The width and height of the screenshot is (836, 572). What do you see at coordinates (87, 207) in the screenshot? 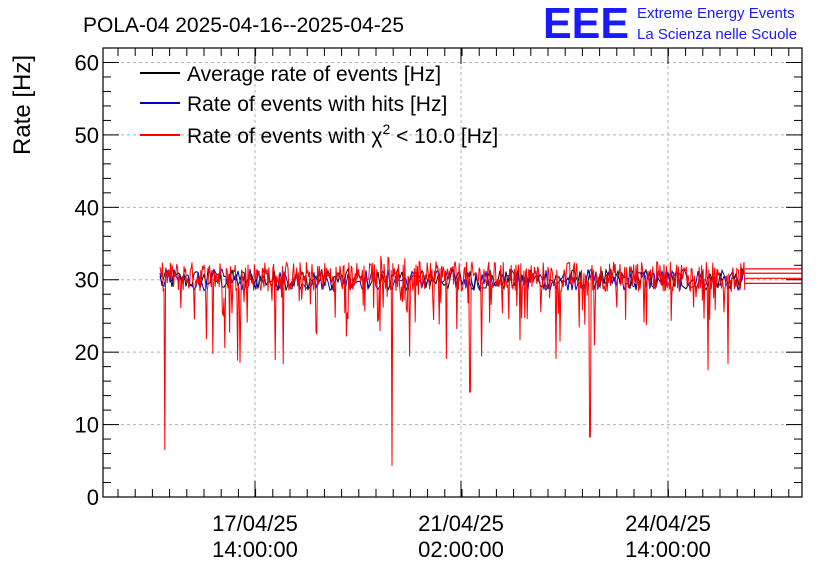
I see `y-tick-label: 40` at bounding box center [87, 207].